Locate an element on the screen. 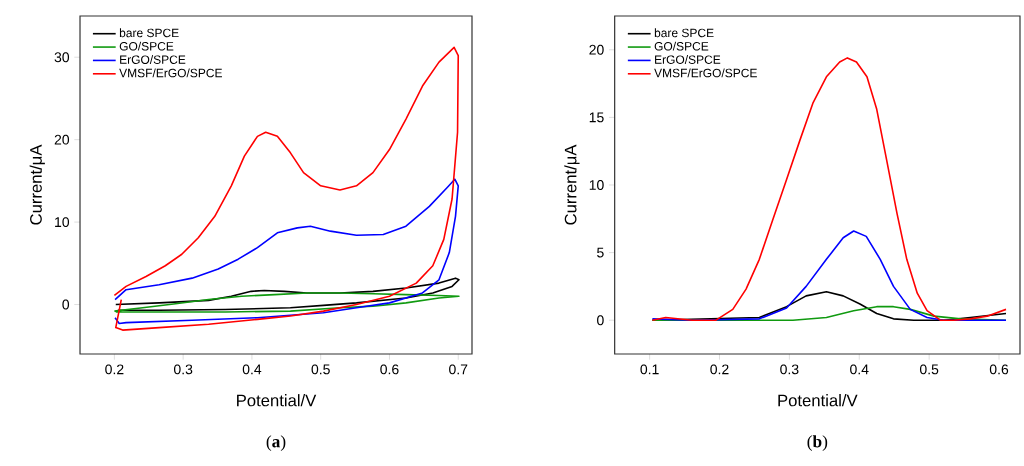 The width and height of the screenshot is (1024, 466). y-tick-label: 15 is located at coordinates (596, 117).